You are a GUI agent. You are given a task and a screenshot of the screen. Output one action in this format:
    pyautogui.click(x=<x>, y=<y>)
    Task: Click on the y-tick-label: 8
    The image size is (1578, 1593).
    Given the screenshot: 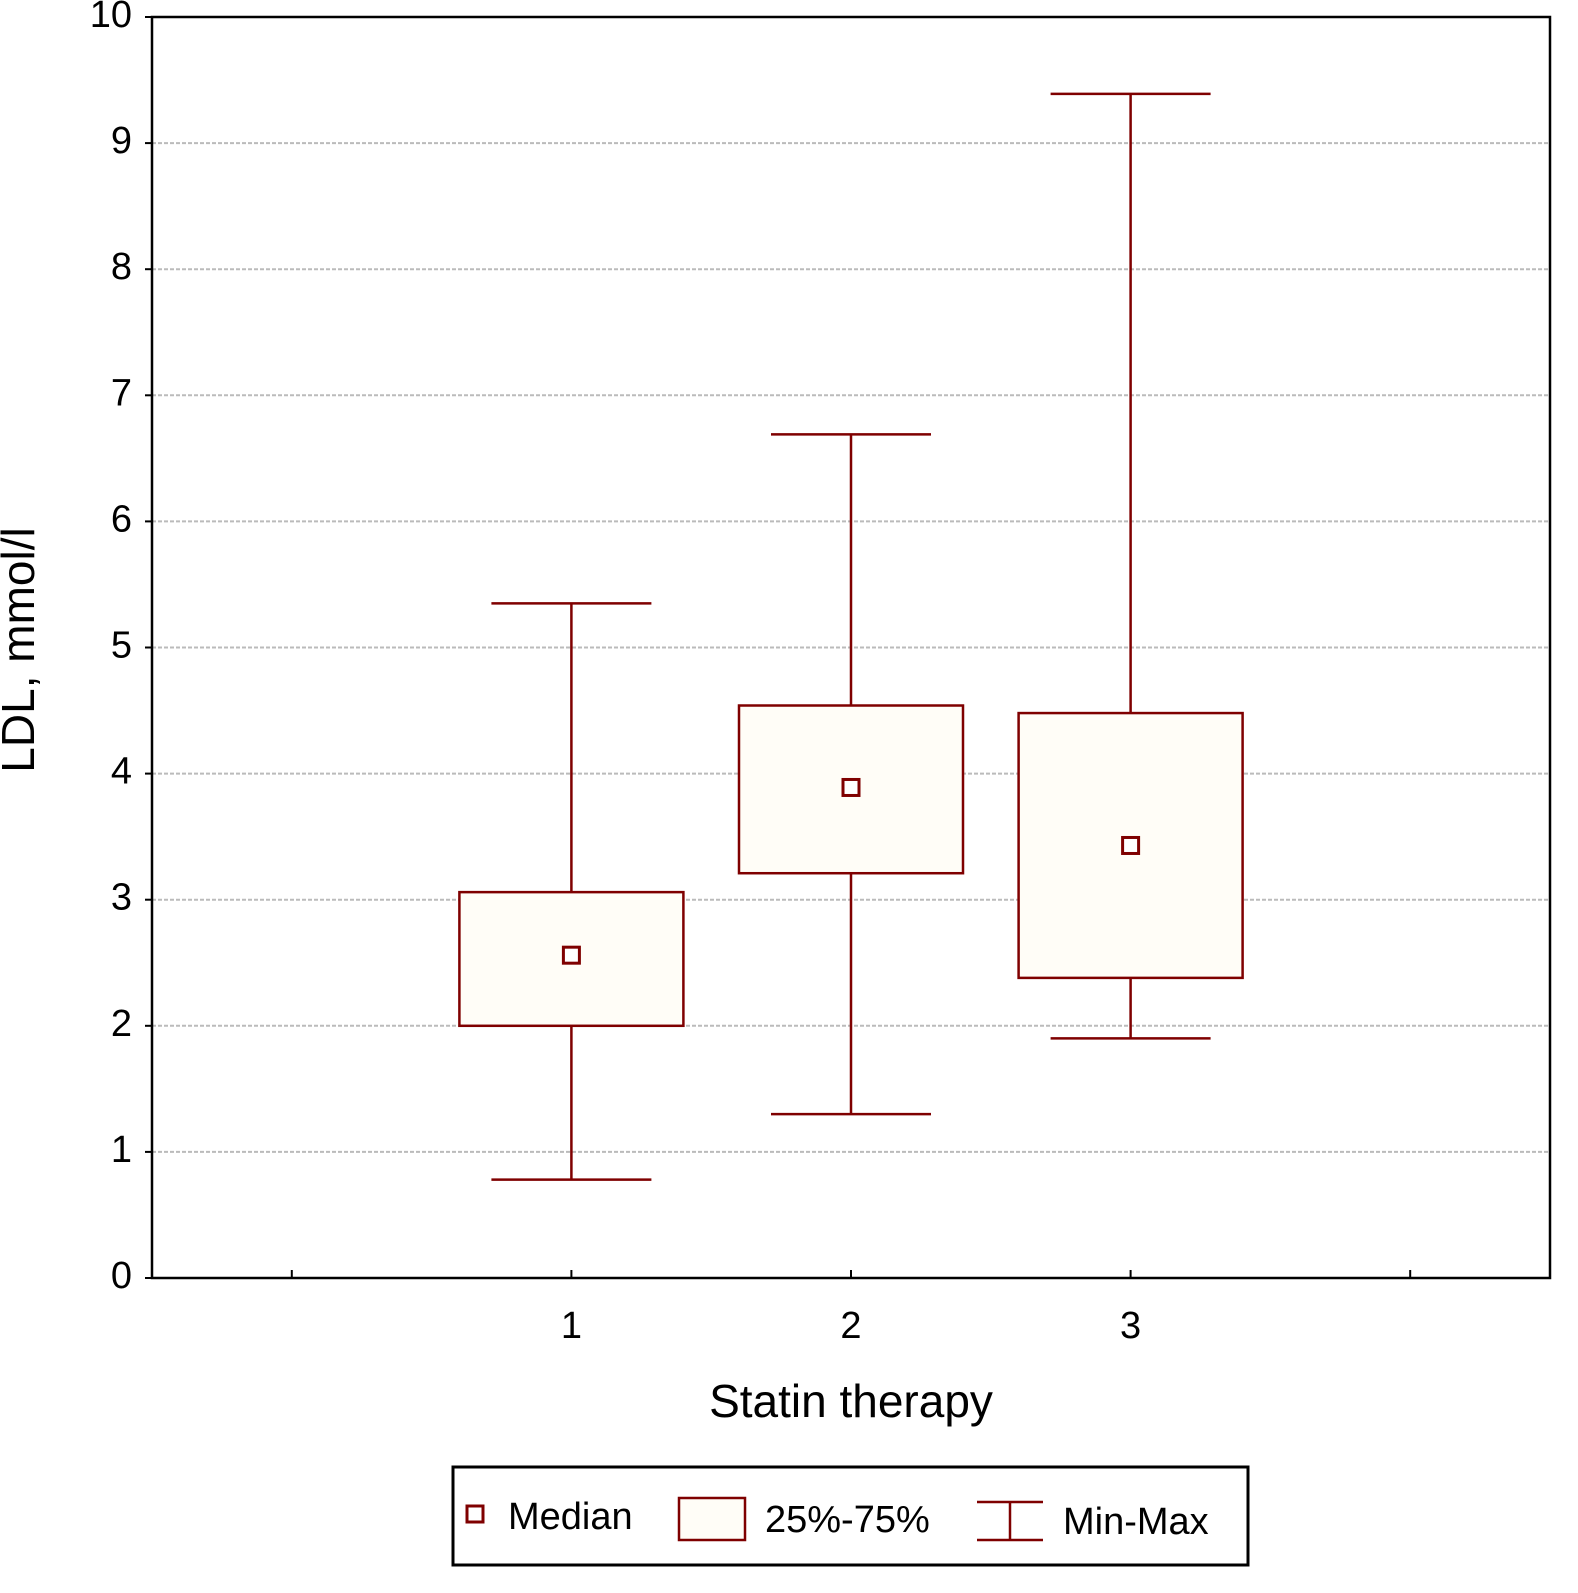 What is the action you would take?
    pyautogui.click(x=121, y=267)
    